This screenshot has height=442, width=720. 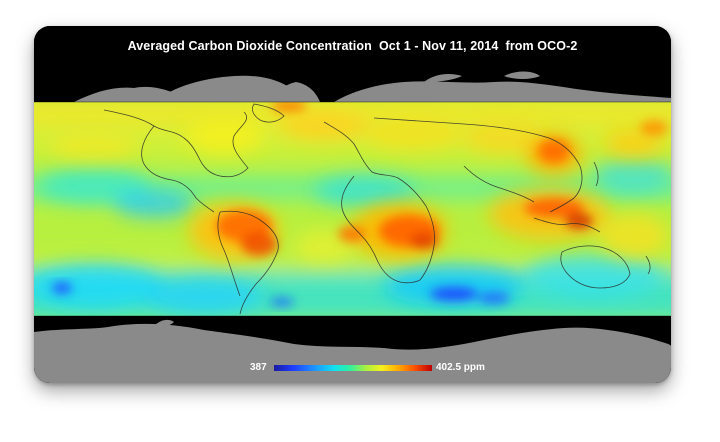 I want to click on legend-color-bar, so click(x=353, y=368).